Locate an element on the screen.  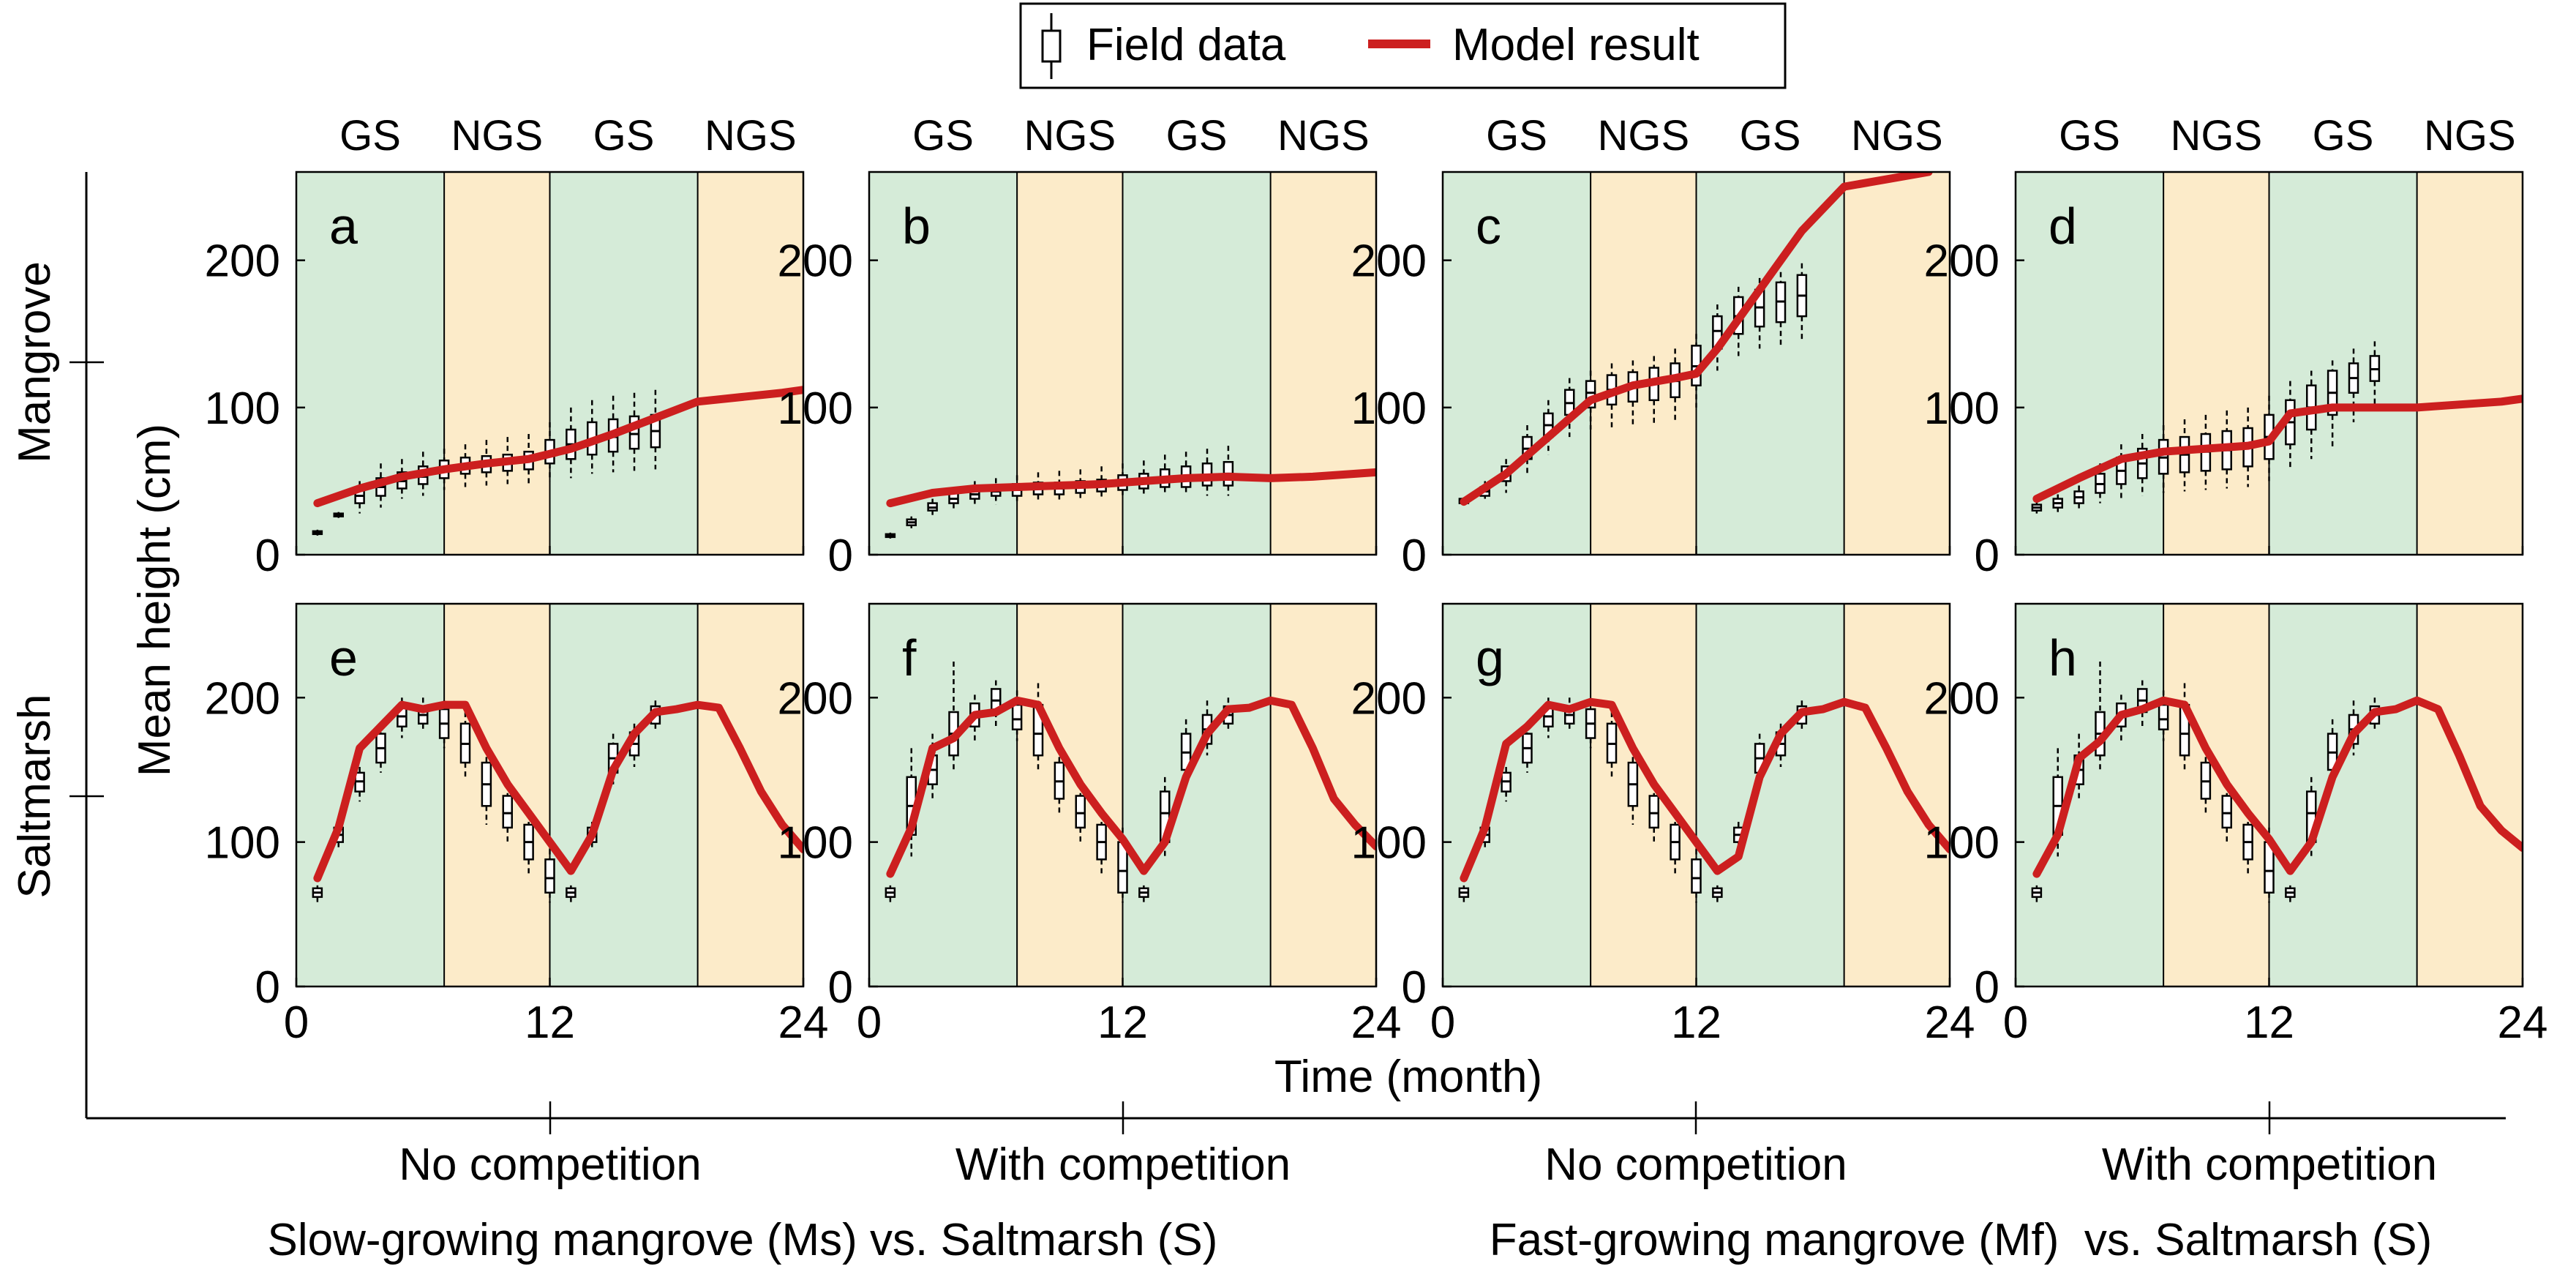
season-label-2-3: GS is located at coordinates (1197, 136).